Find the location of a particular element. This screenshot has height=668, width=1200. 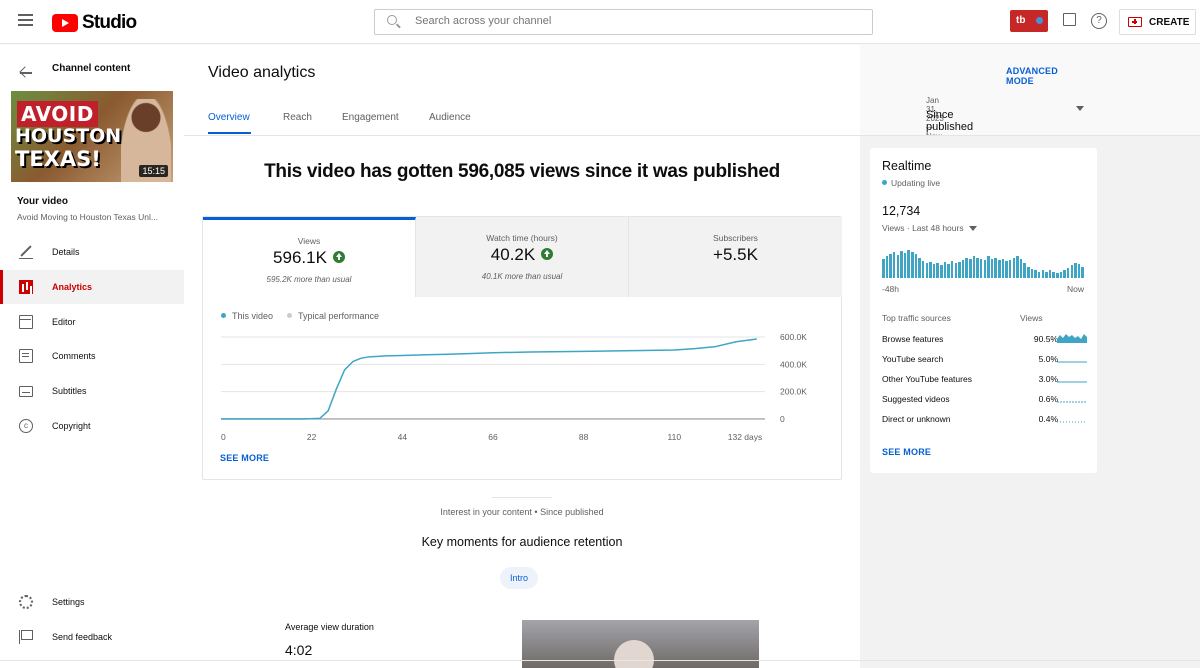

back-arrow-icon is located at coordinates (26, 73).